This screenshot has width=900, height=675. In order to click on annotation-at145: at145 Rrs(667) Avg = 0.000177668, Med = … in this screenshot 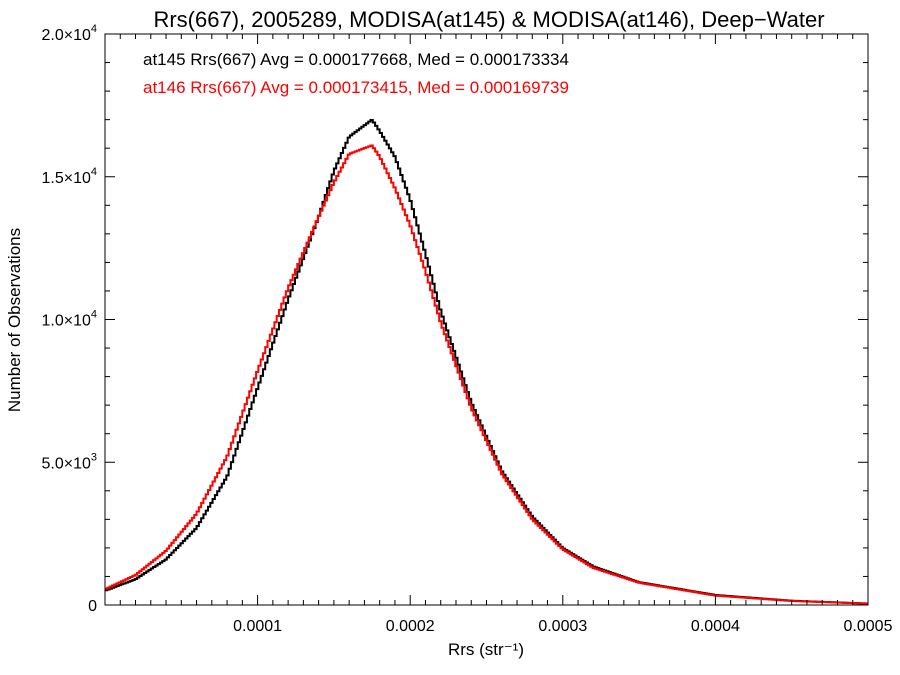, I will do `click(356, 59)`.